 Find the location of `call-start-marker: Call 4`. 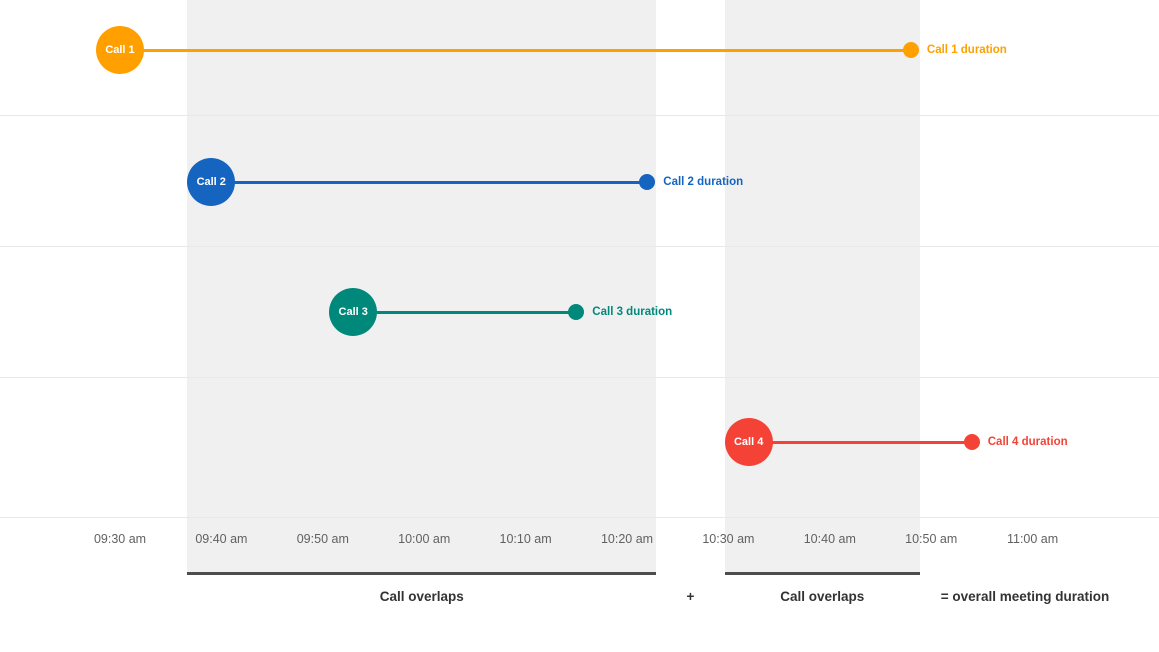

call-start-marker: Call 4 is located at coordinates (748, 442).